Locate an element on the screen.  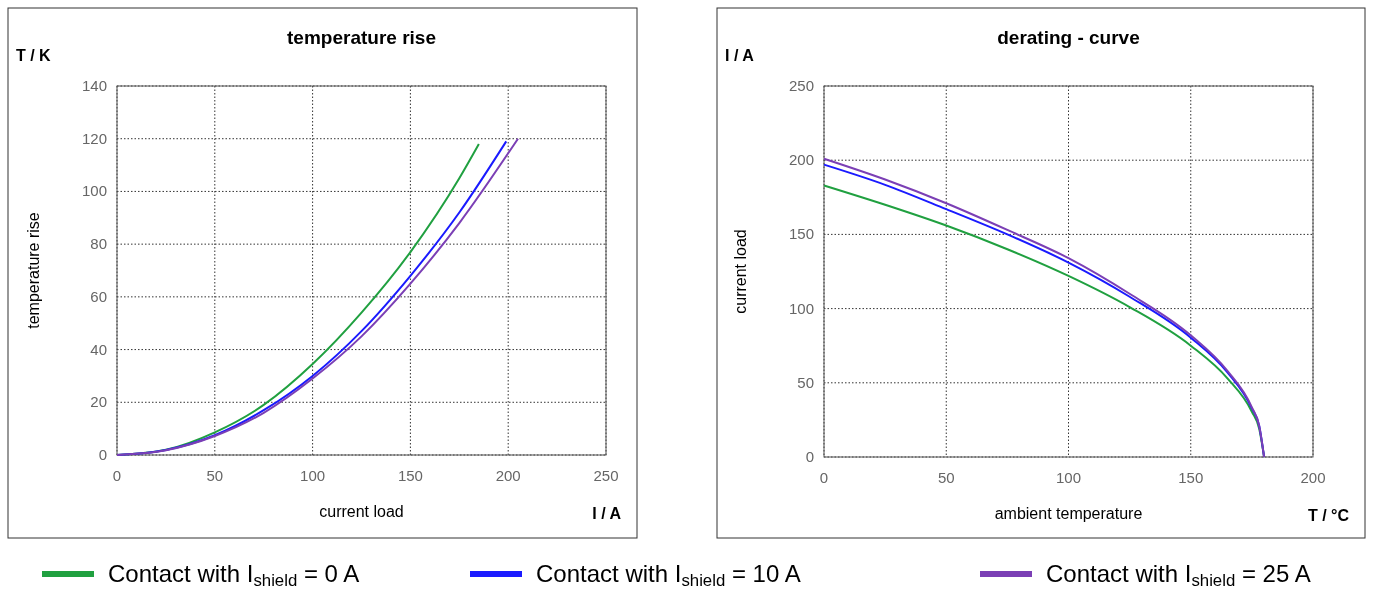
y-tick-label: 60 is located at coordinates (98, 296).